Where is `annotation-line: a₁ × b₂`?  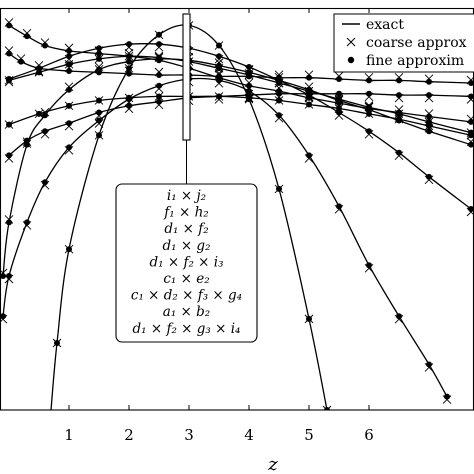 annotation-line: a₁ × b₂ is located at coordinates (186, 312).